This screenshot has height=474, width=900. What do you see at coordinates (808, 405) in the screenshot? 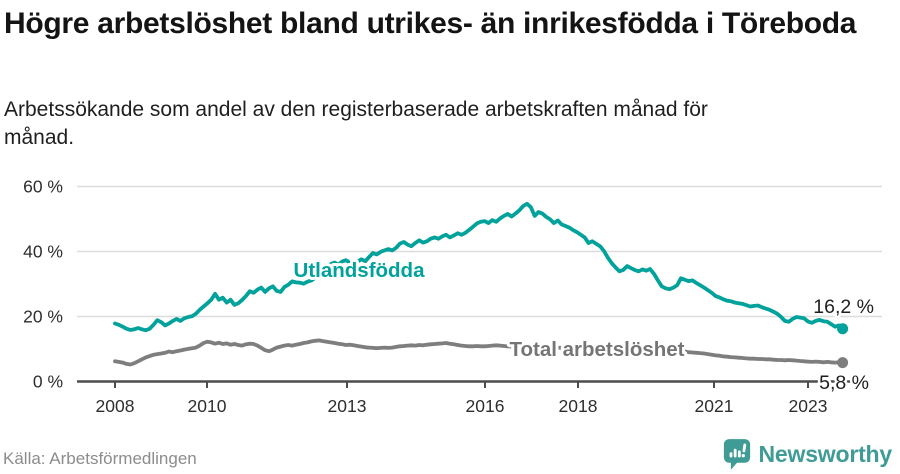
I see `x-tick-label-2023: 2023` at bounding box center [808, 405].